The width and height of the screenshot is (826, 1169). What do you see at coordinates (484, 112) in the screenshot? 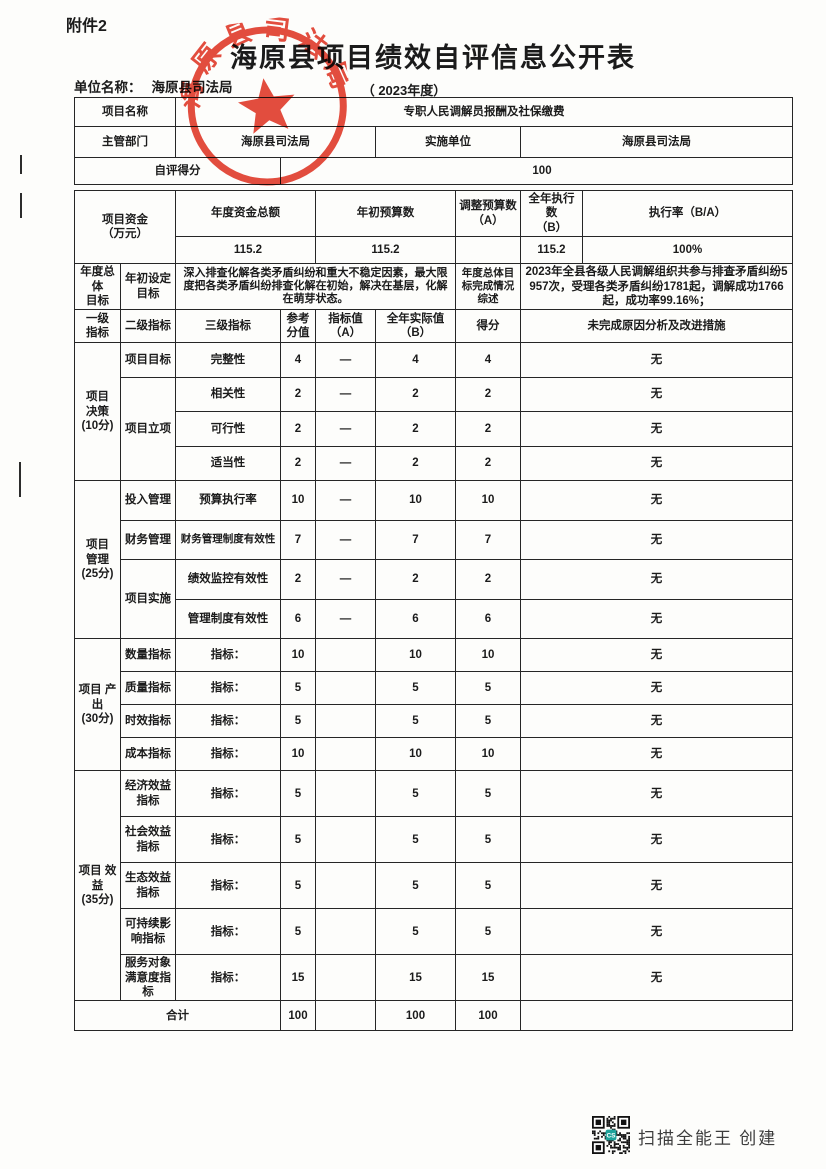
I see `project-name-value: 专职人民调解员报酬及社保缴费` at bounding box center [484, 112].